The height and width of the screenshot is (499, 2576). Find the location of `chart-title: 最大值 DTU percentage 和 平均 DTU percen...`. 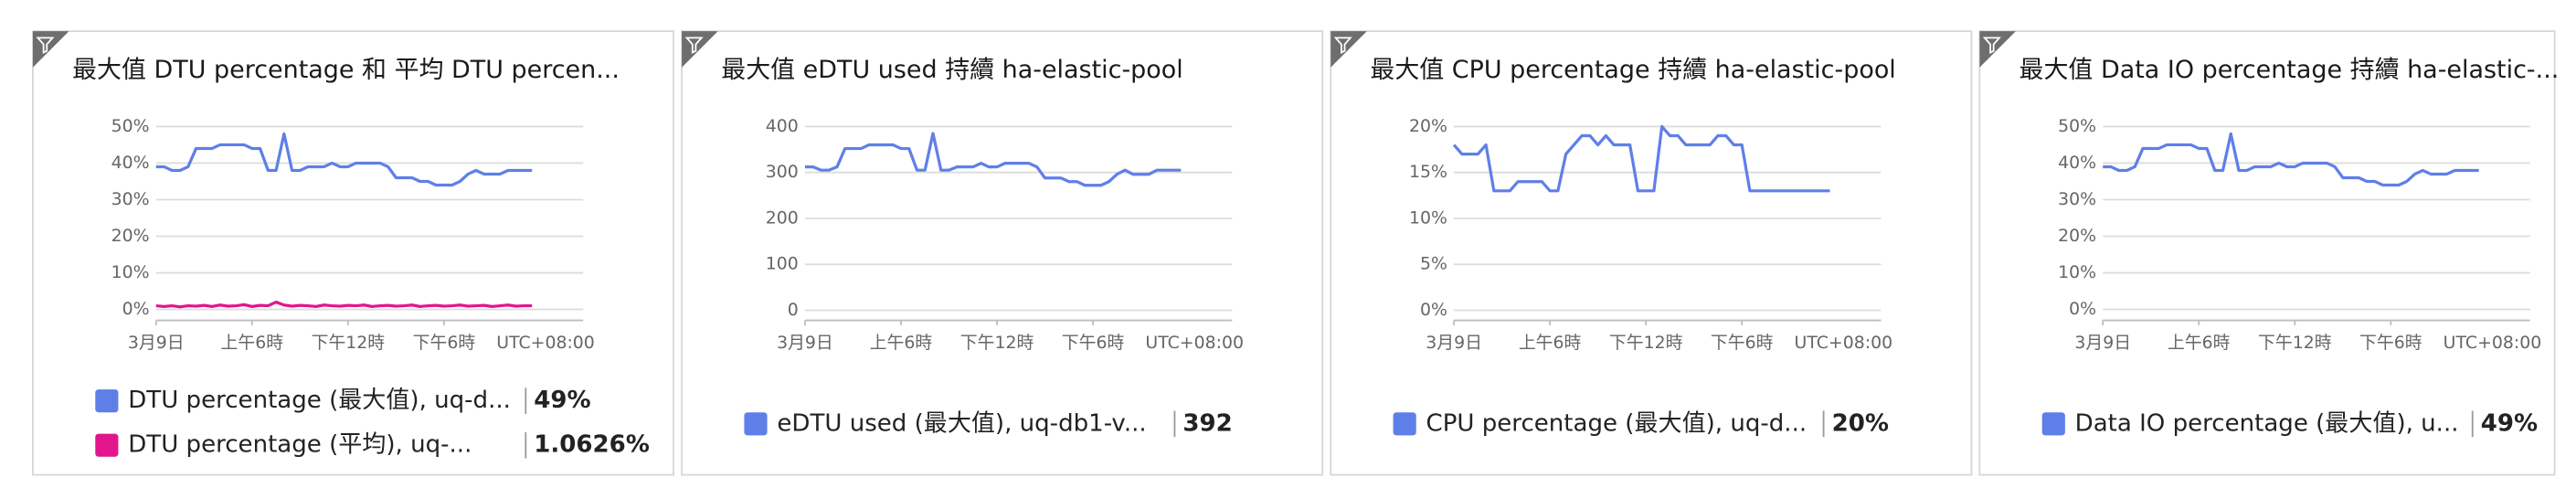

chart-title: 最大值 DTU percentage 和 平均 DTU percen... is located at coordinates (346, 70).